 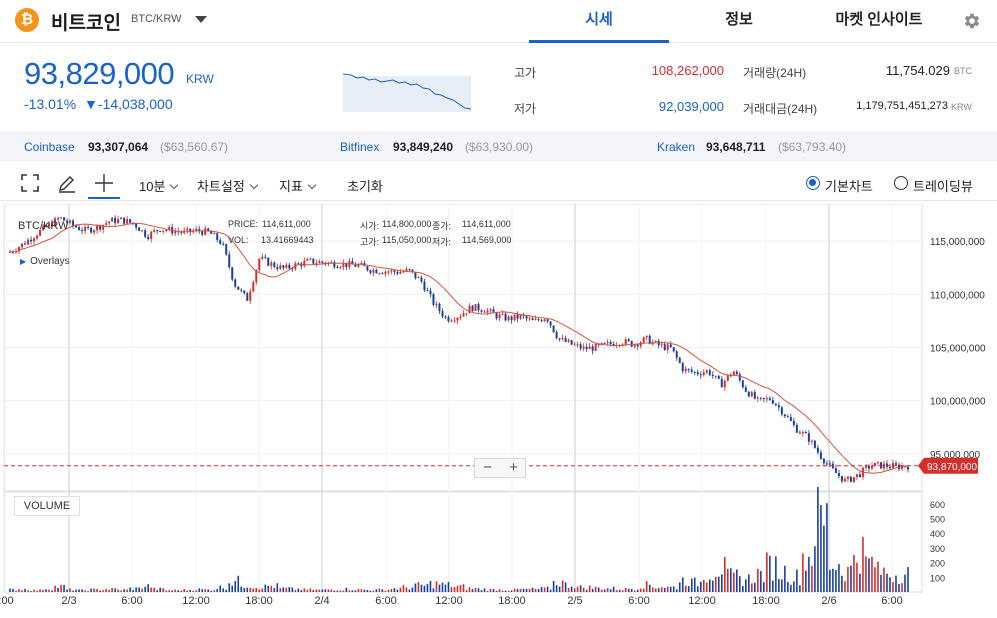 What do you see at coordinates (159, 185) in the screenshot?
I see `interval-select: 10분` at bounding box center [159, 185].